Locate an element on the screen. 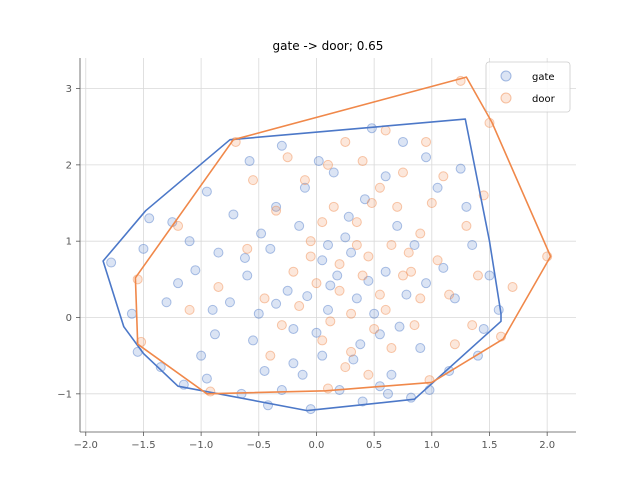  x-tick-label: −2.0 is located at coordinates (86, 445).